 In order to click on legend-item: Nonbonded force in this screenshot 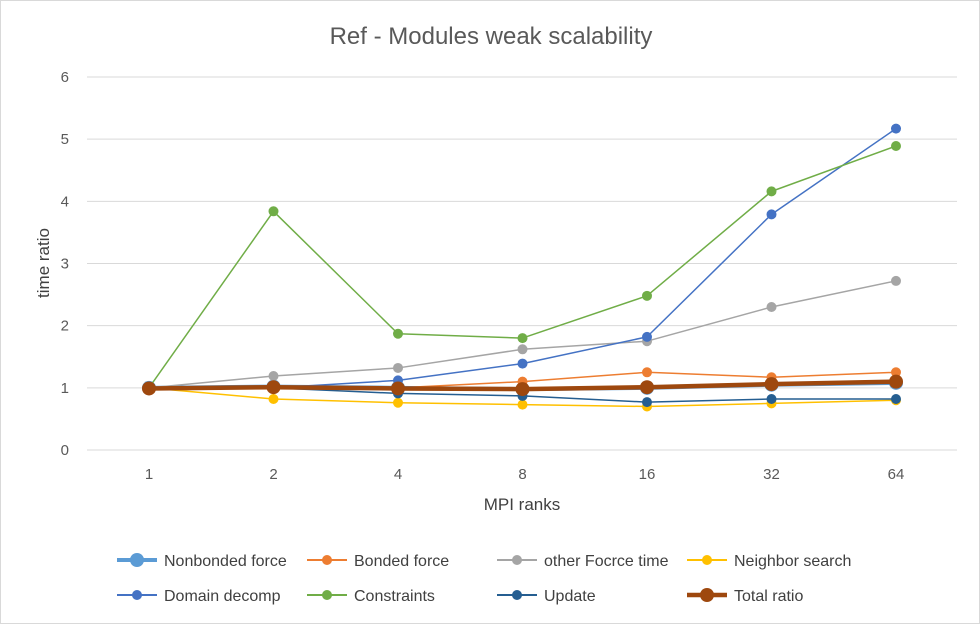, I will do `click(202, 561)`.